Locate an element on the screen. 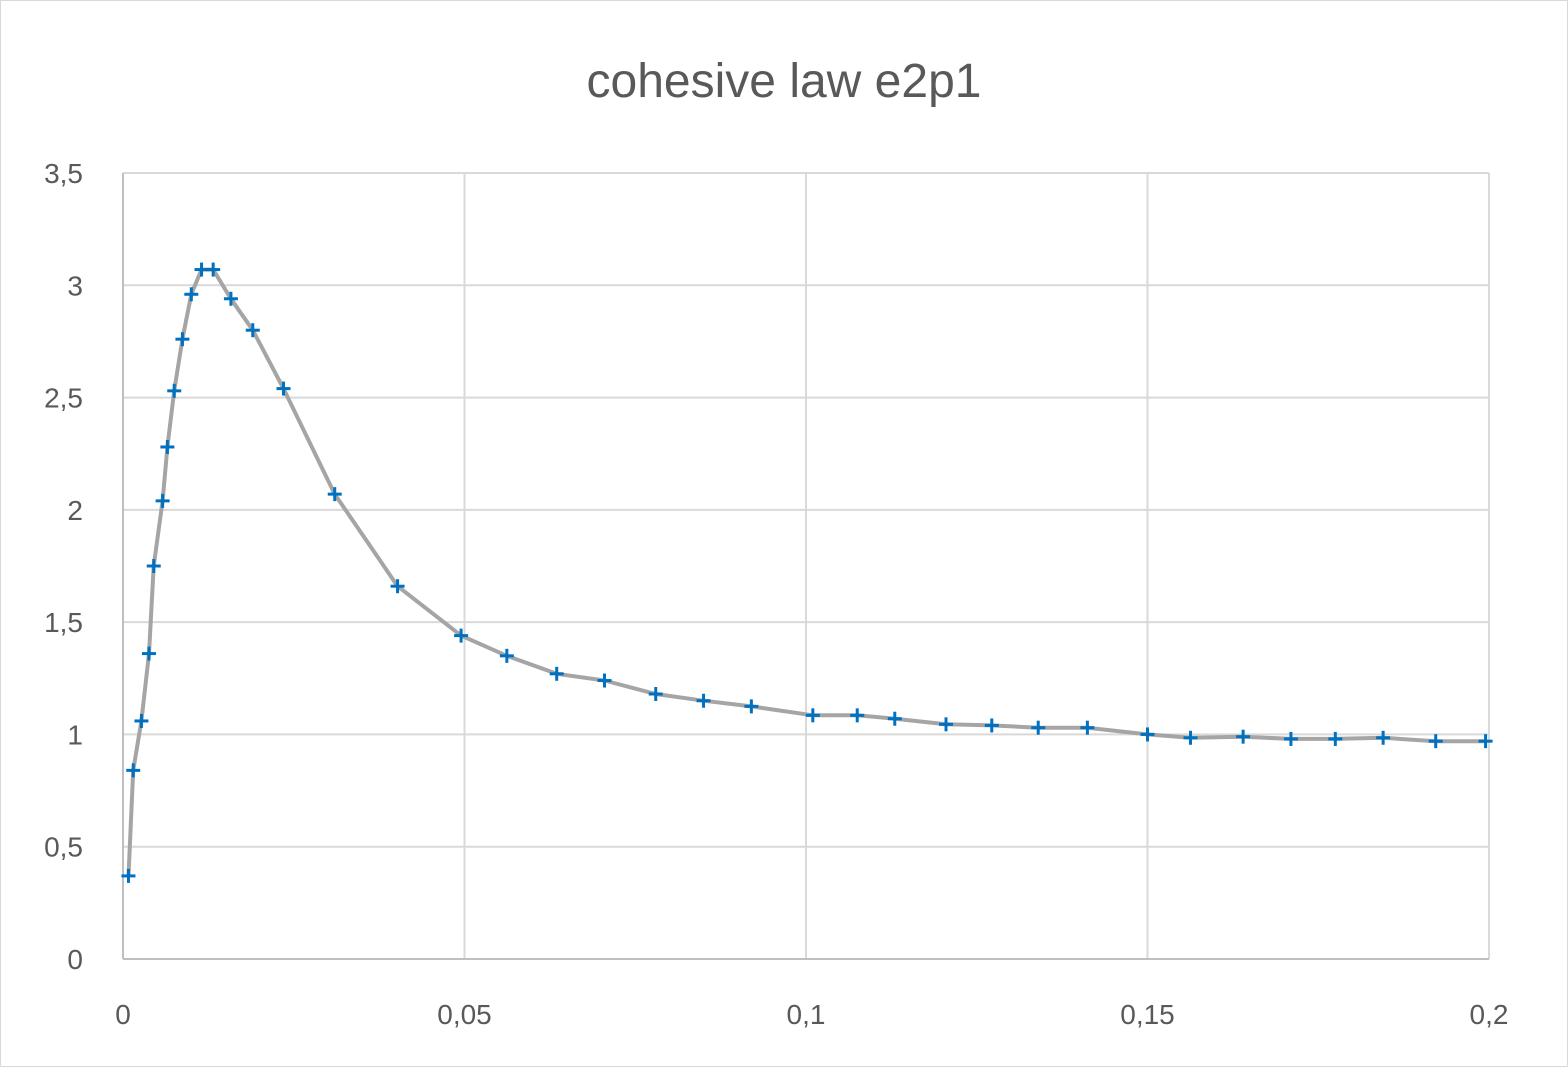 The height and width of the screenshot is (1067, 1568). x-tick-label: 0,1 is located at coordinates (806, 1014).